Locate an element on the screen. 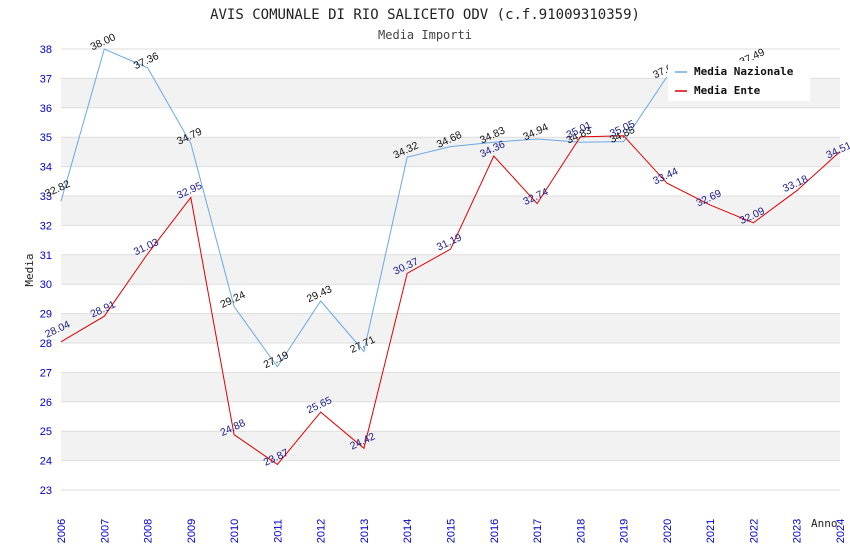  legend-box is located at coordinates (739, 81).